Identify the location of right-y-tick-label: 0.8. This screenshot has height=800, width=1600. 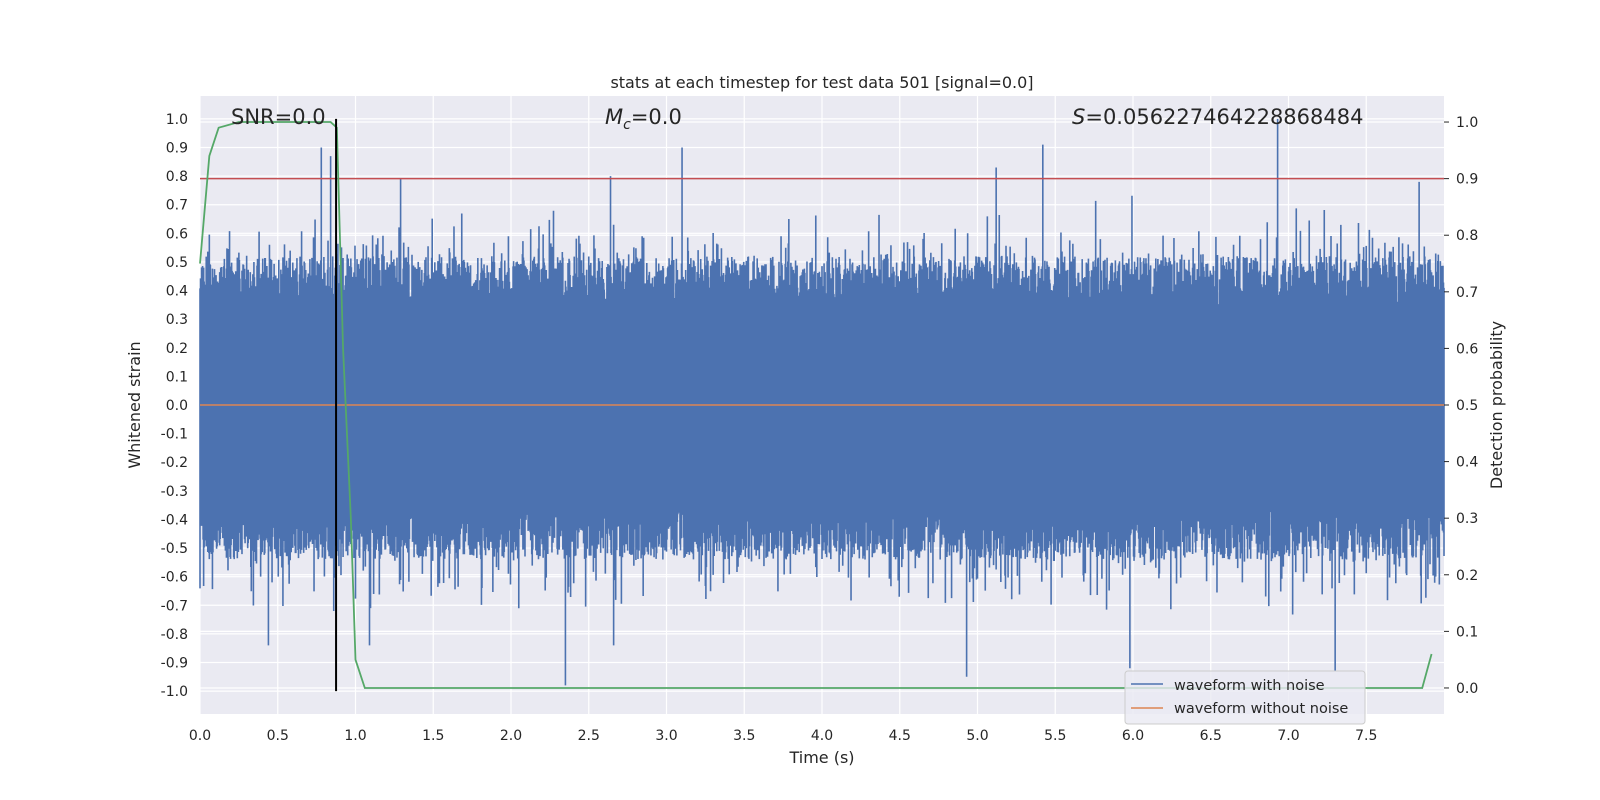
(1467, 236).